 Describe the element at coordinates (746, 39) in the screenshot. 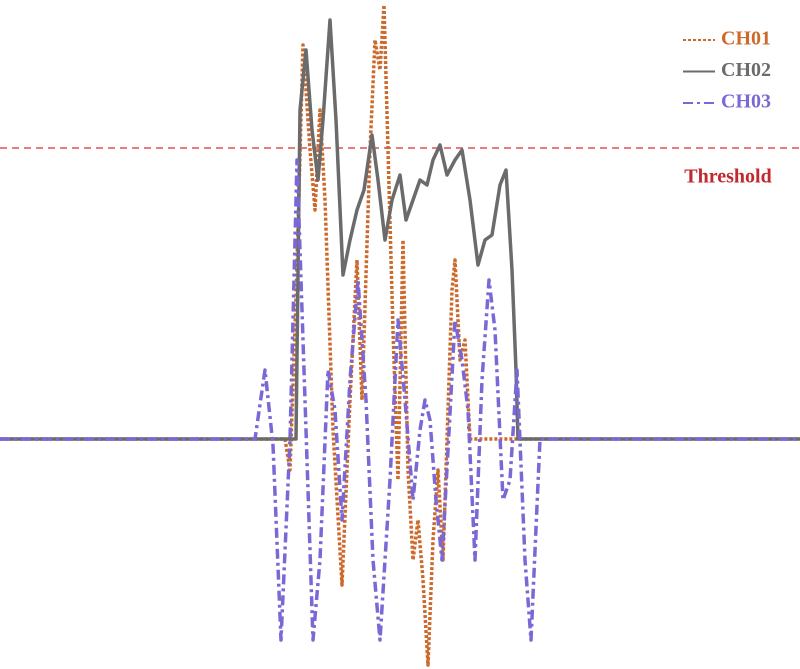

I see `legend-label: CH01` at that location.